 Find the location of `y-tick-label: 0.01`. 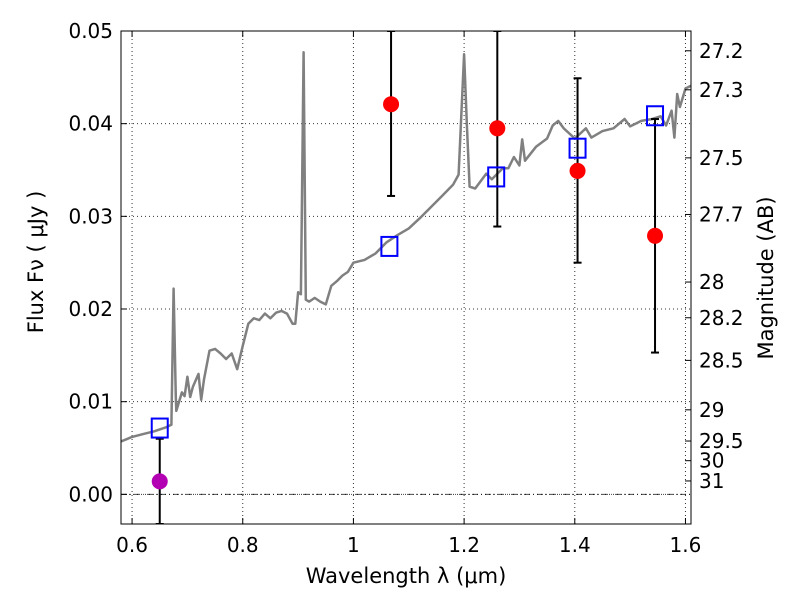

y-tick-label: 0.01 is located at coordinates (90, 402).